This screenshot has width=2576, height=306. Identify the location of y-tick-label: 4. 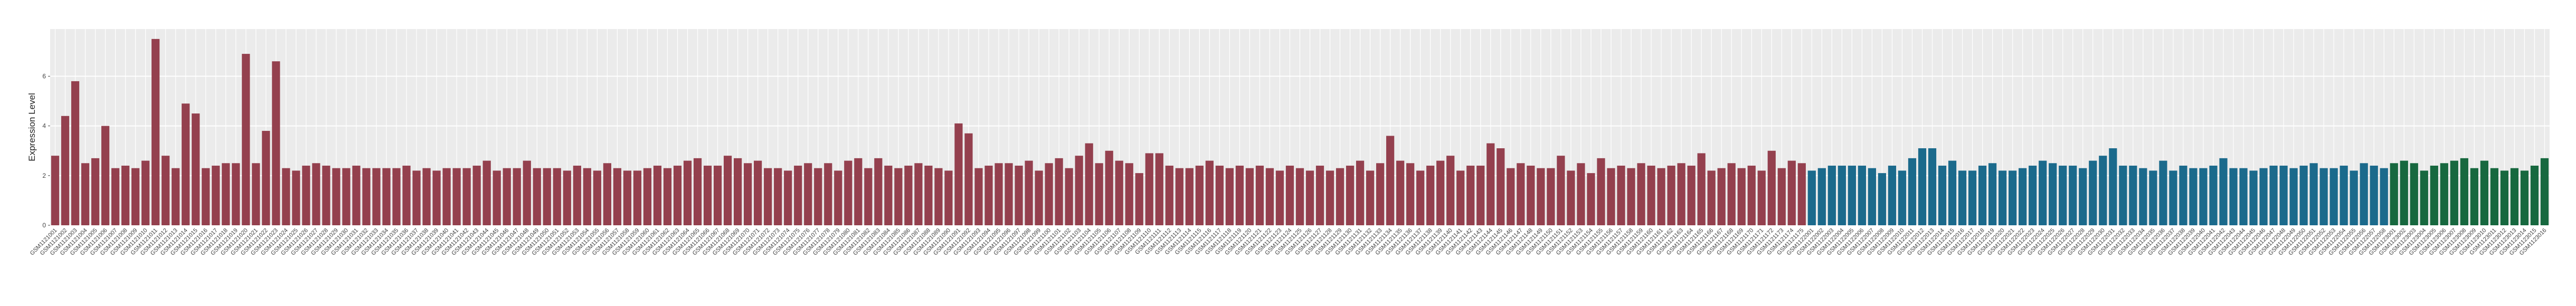
(44, 126).